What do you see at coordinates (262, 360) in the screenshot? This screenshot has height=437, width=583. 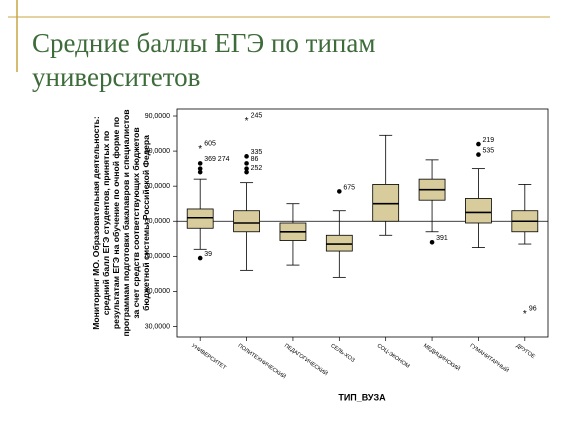 I see `x-tick-label: ПОЛИТЕХНИЧЕСКИЙ` at bounding box center [262, 360].